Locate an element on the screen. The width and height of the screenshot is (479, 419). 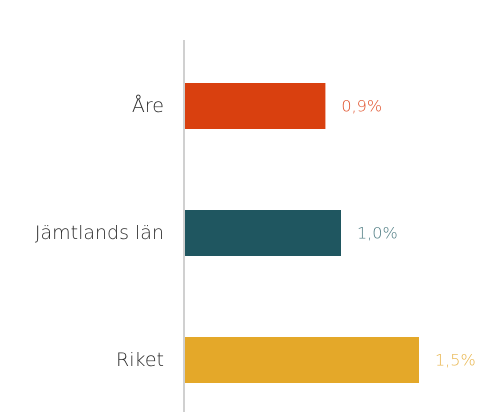
category-label-2: Riket is located at coordinates (140, 360).